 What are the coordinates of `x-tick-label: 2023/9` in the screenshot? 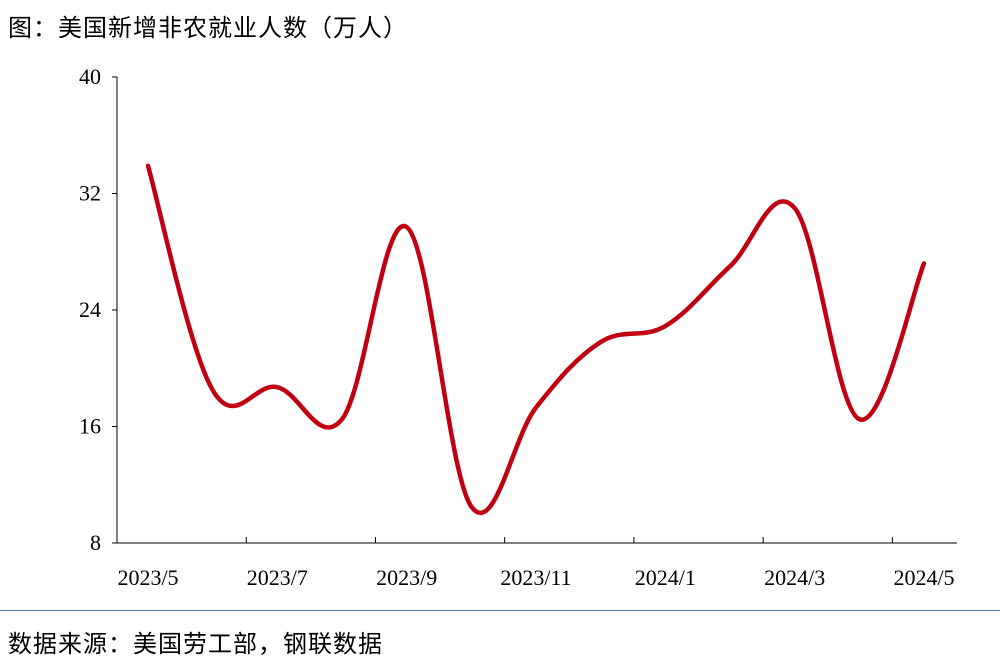 It's located at (406, 577).